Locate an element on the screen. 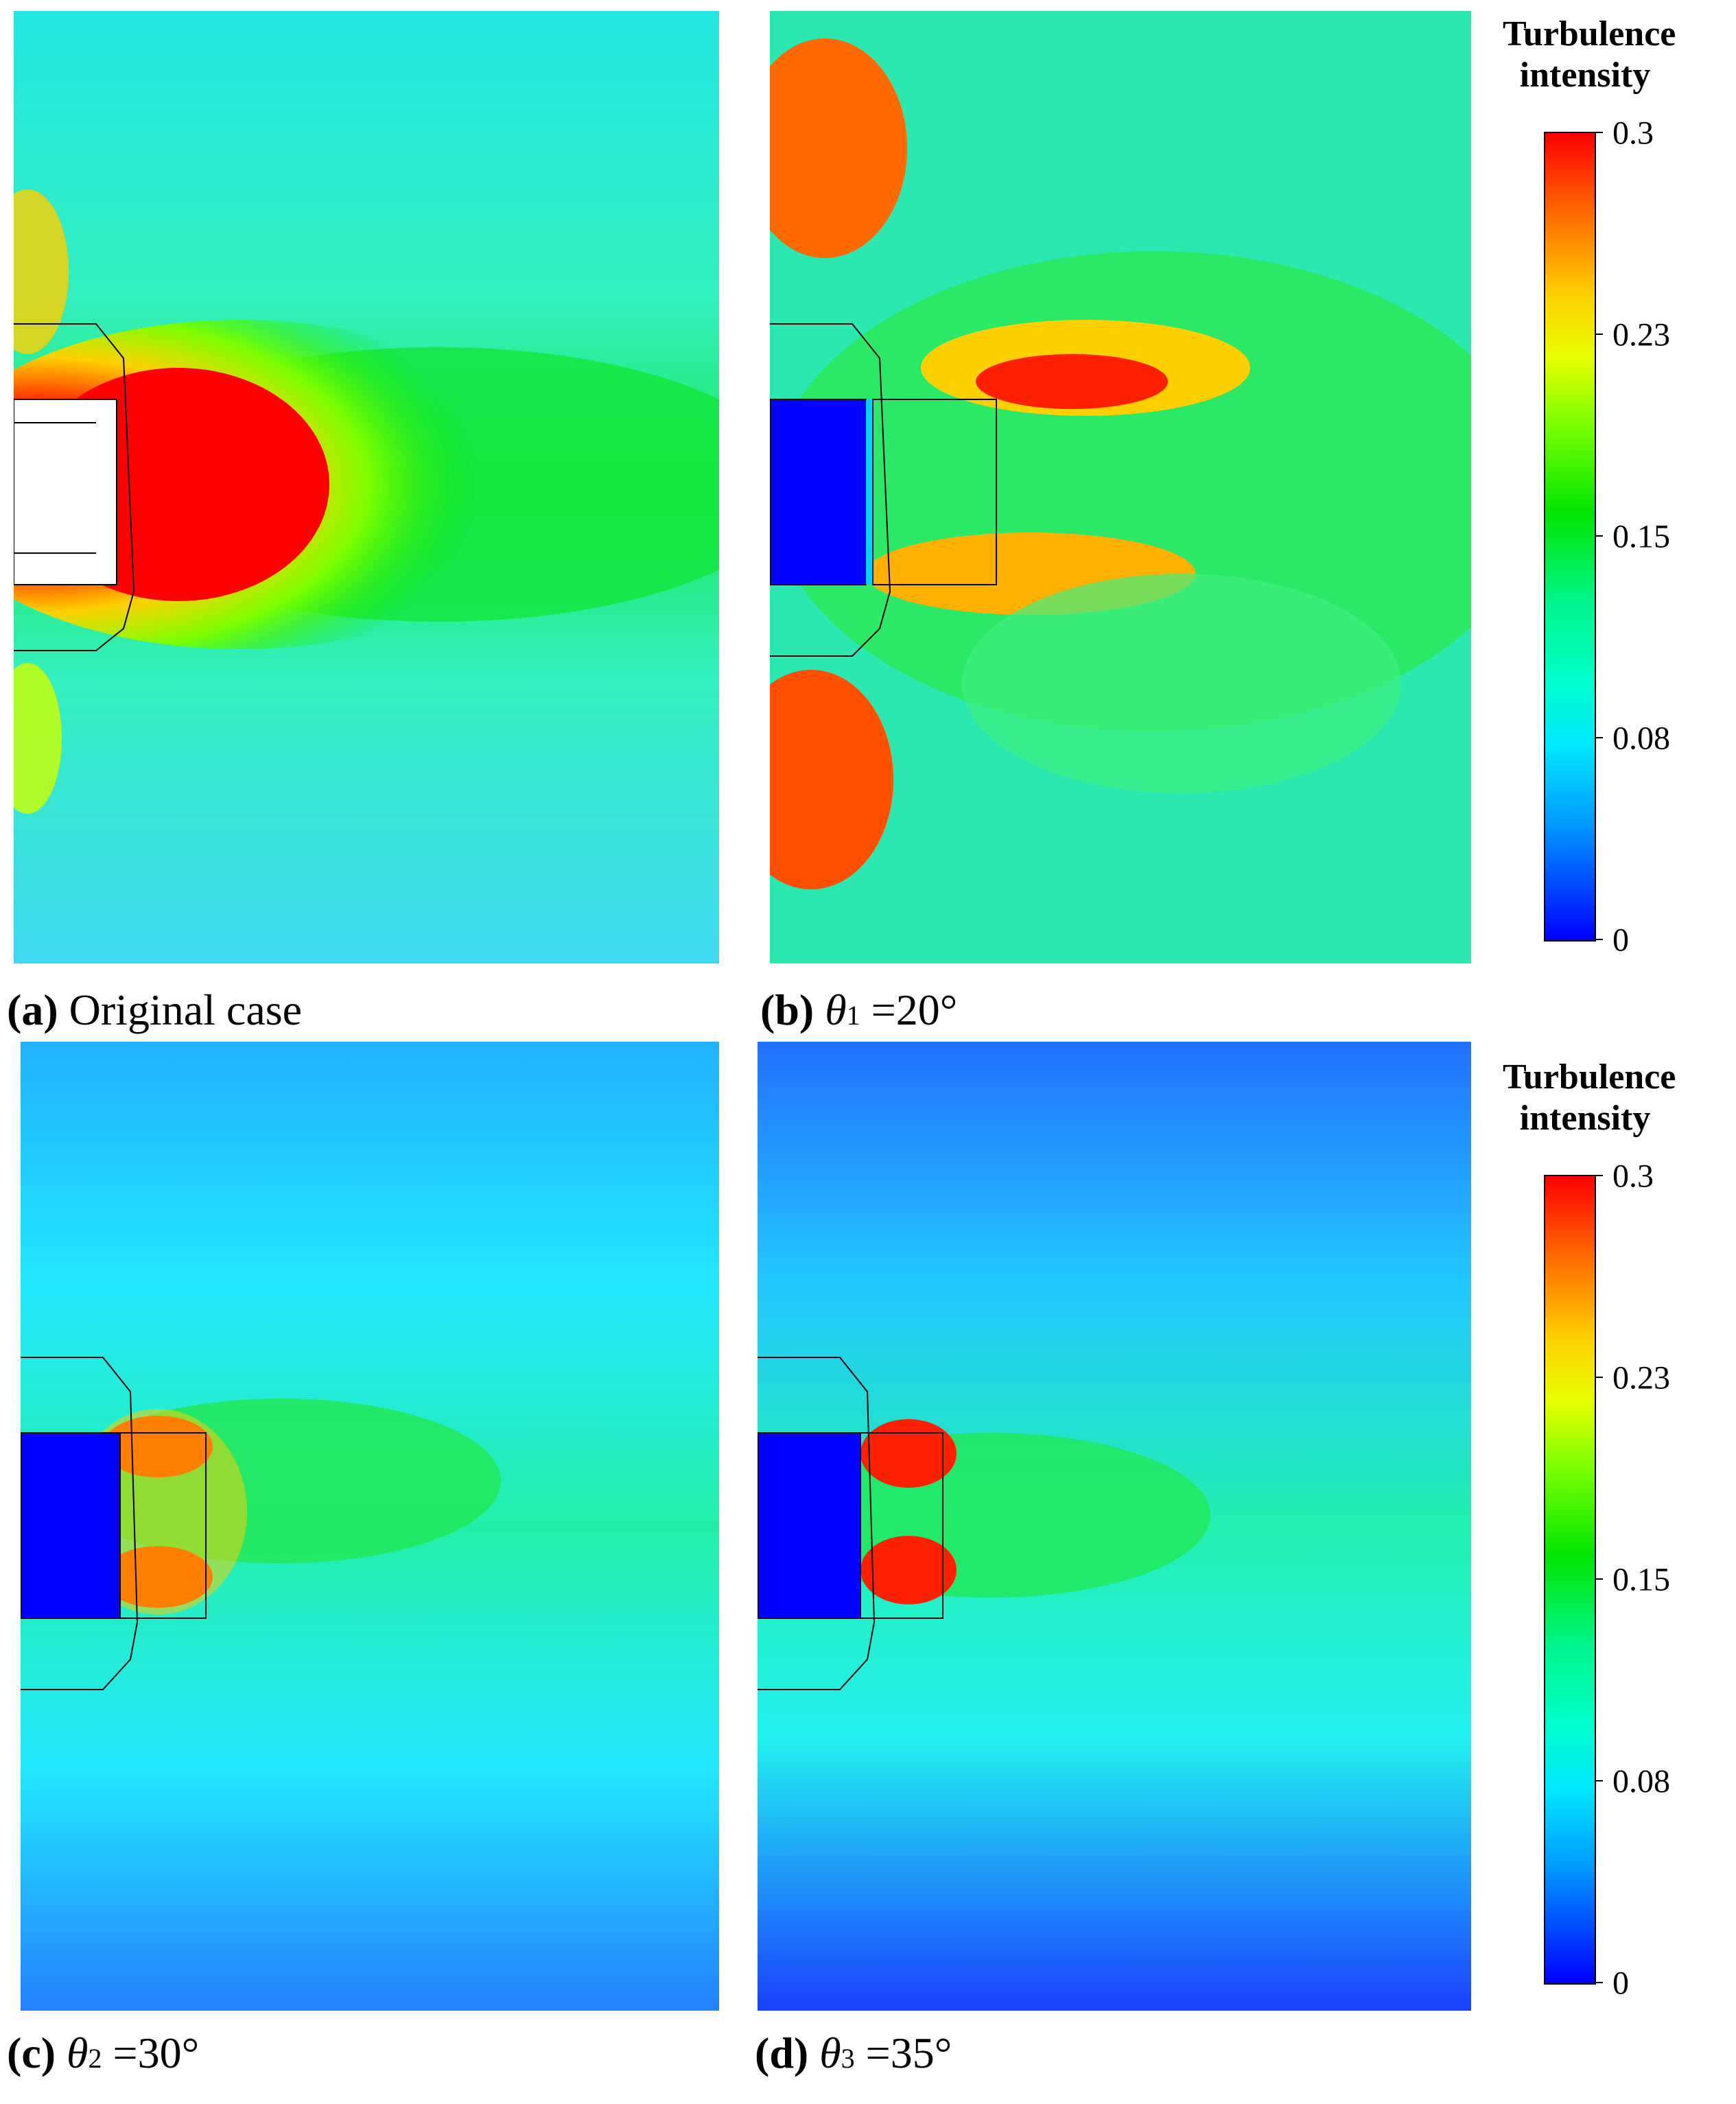 Image resolution: width=1736 pixels, height=2104 pixels. caption-d: (d) θ3 =35° is located at coordinates (854, 2053).